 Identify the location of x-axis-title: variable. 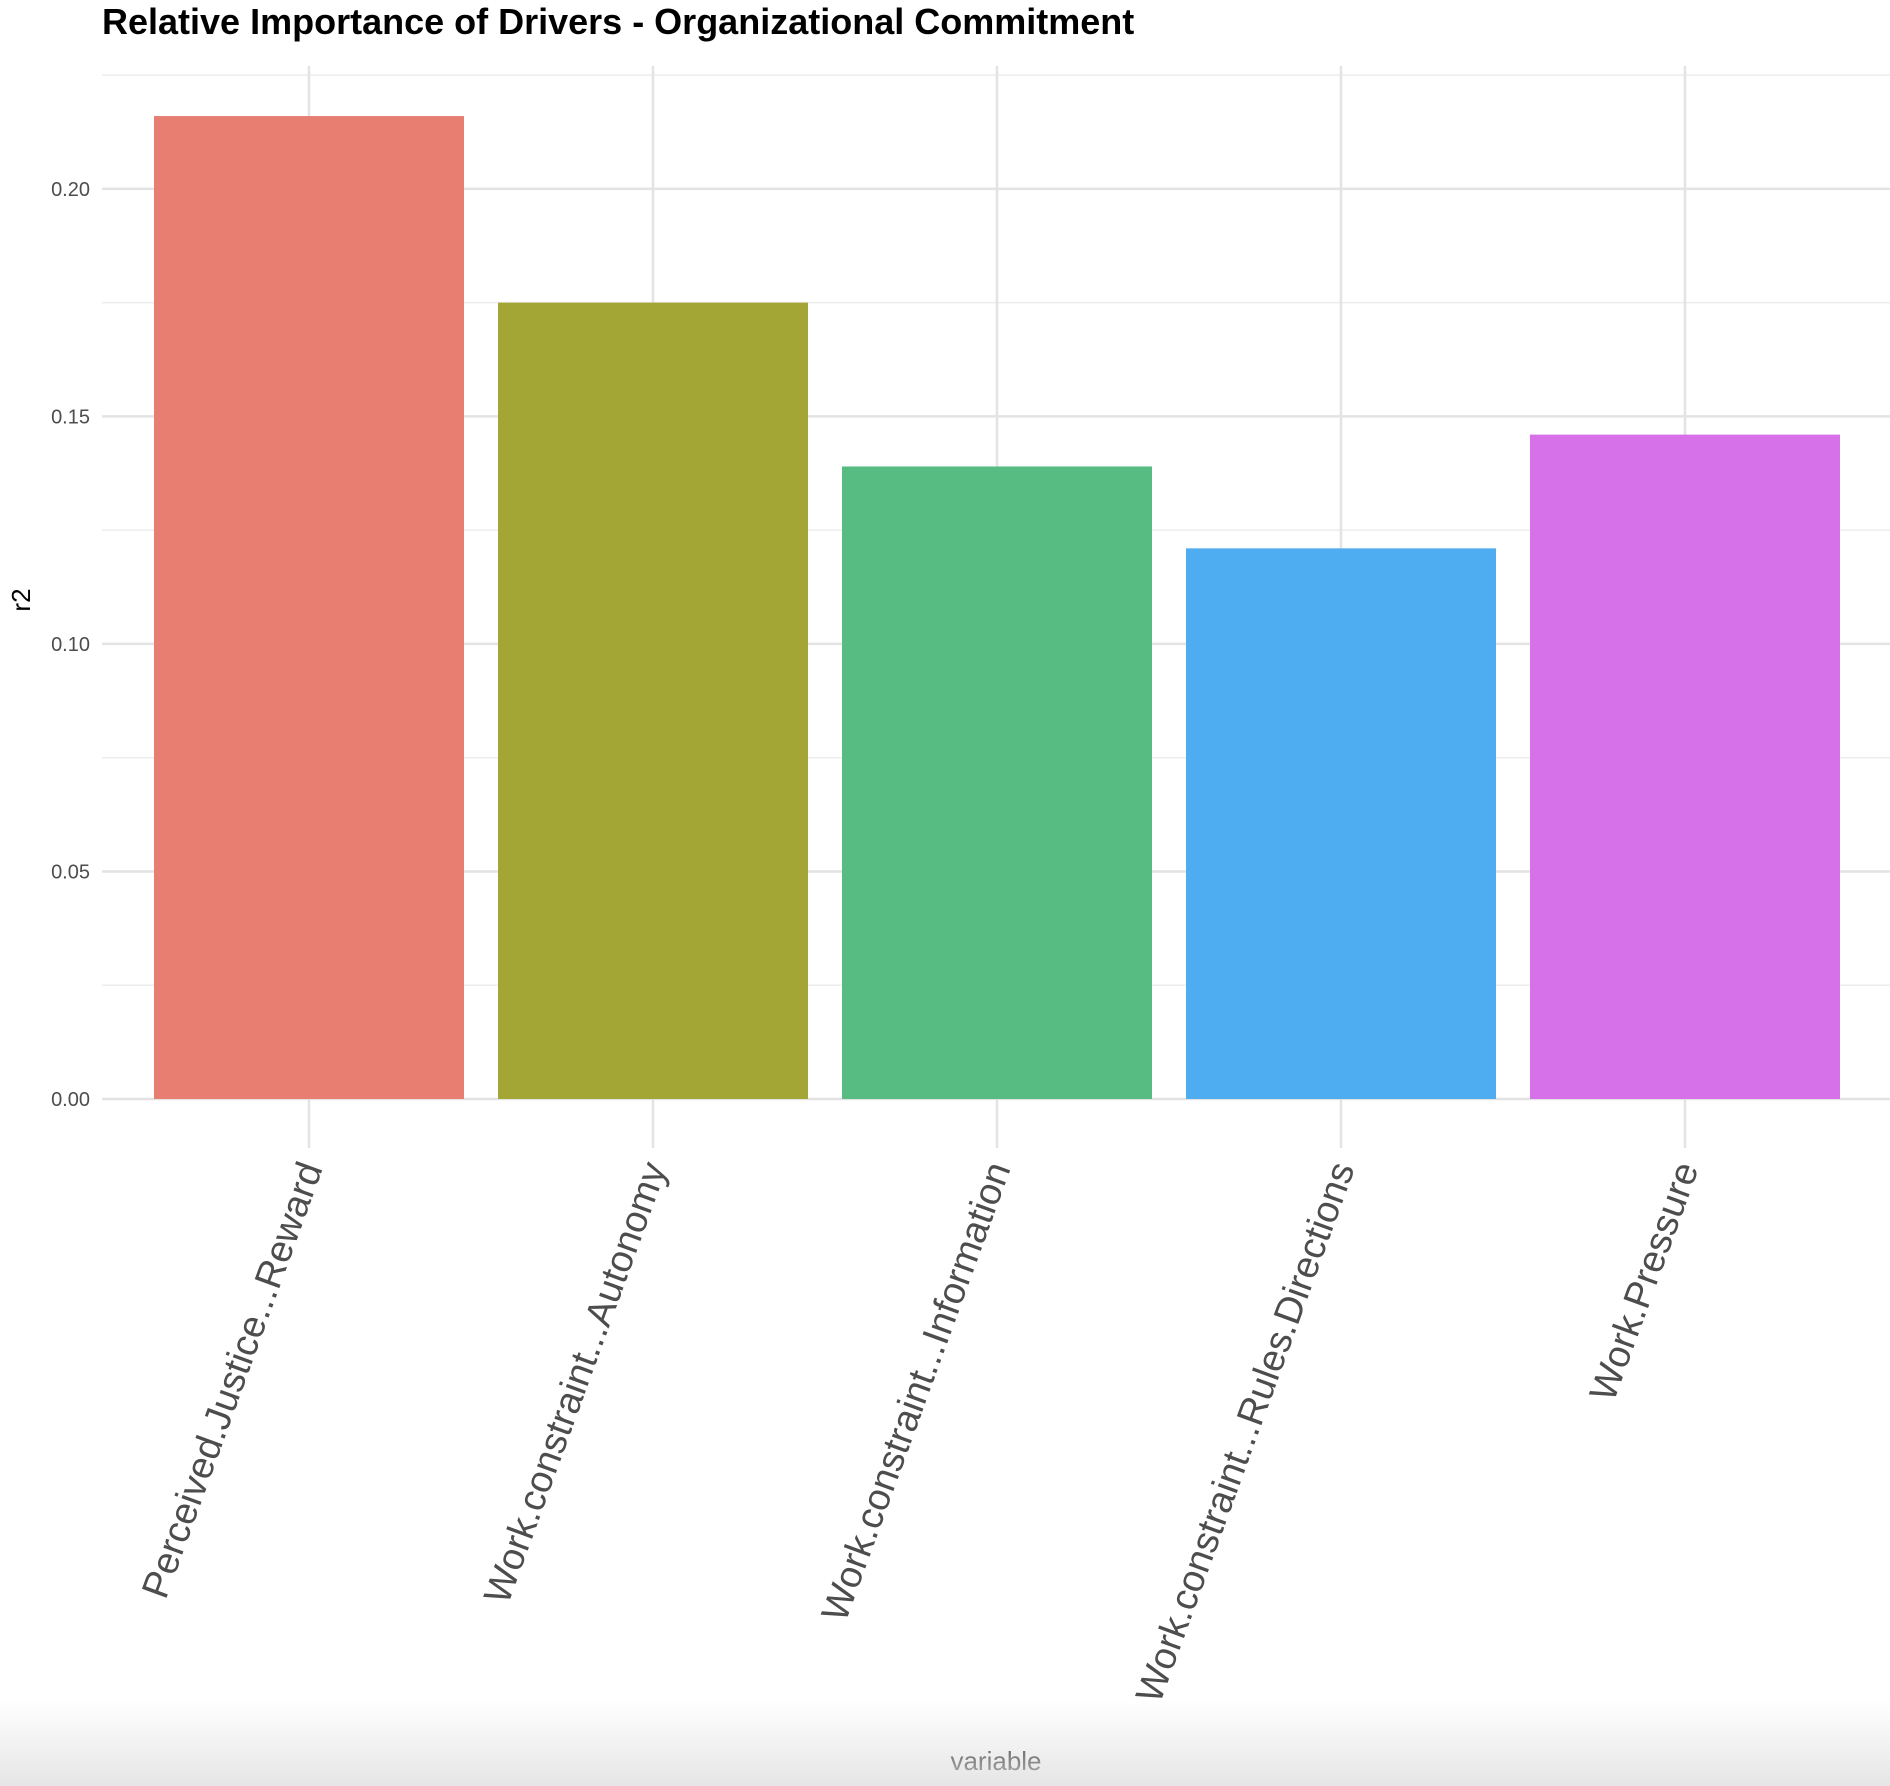
(995, 1761).